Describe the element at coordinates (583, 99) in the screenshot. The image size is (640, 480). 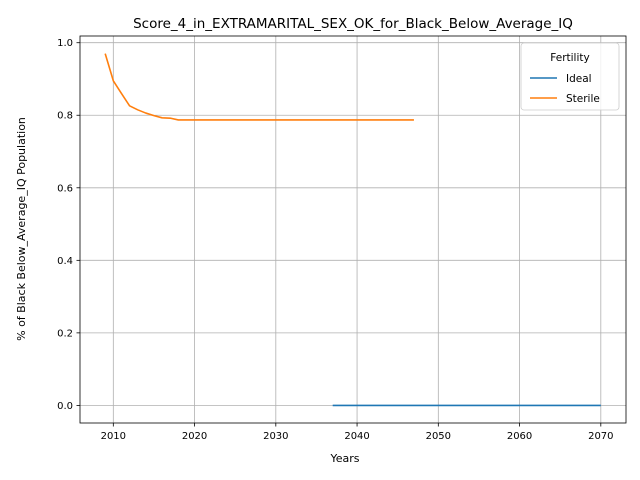
I see `legend-label-sterile: Sterile` at that location.